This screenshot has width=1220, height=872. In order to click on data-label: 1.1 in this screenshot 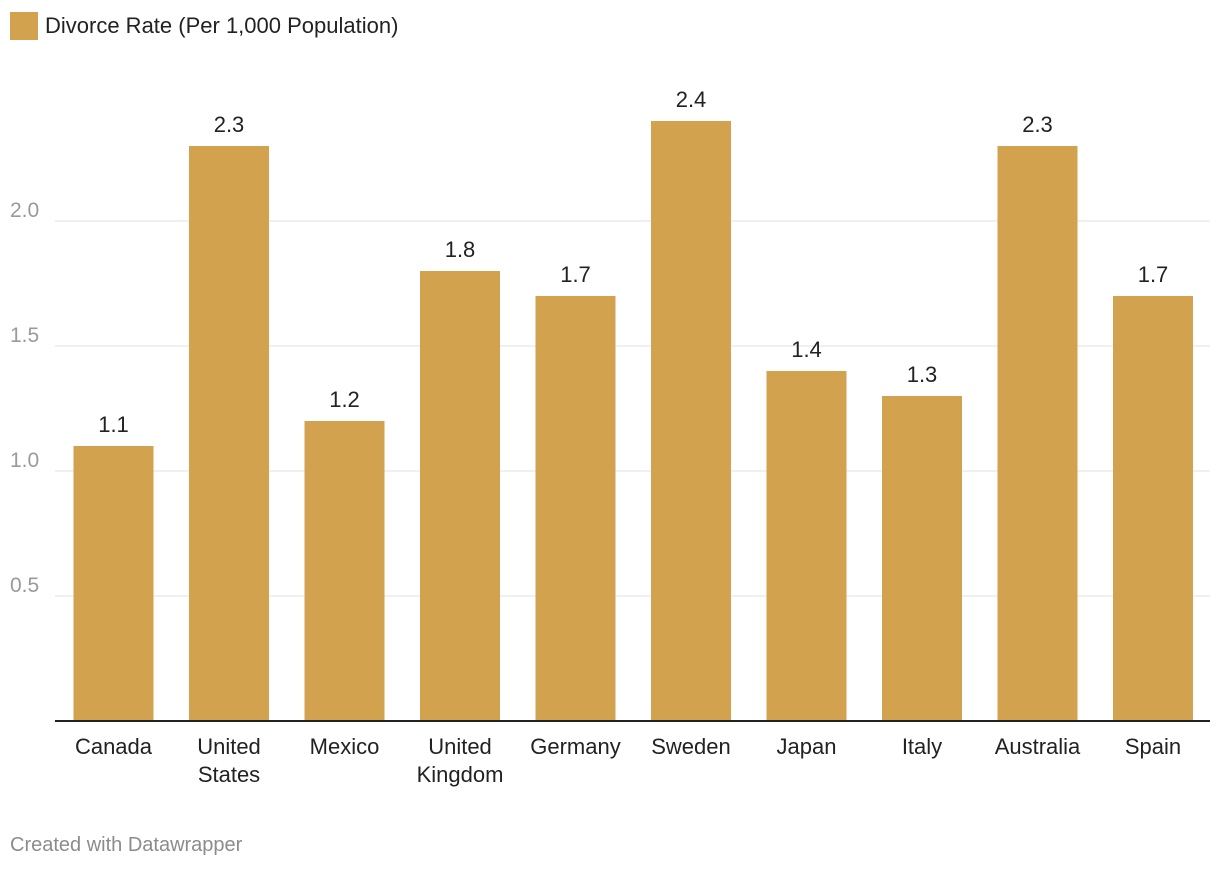, I will do `click(113, 424)`.